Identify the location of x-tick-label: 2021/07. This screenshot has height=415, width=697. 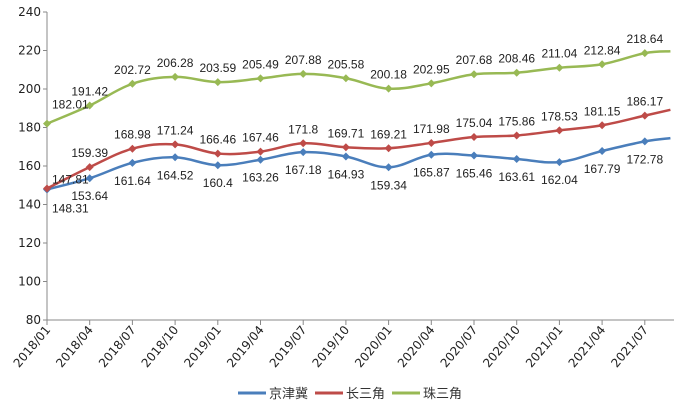
(629, 346).